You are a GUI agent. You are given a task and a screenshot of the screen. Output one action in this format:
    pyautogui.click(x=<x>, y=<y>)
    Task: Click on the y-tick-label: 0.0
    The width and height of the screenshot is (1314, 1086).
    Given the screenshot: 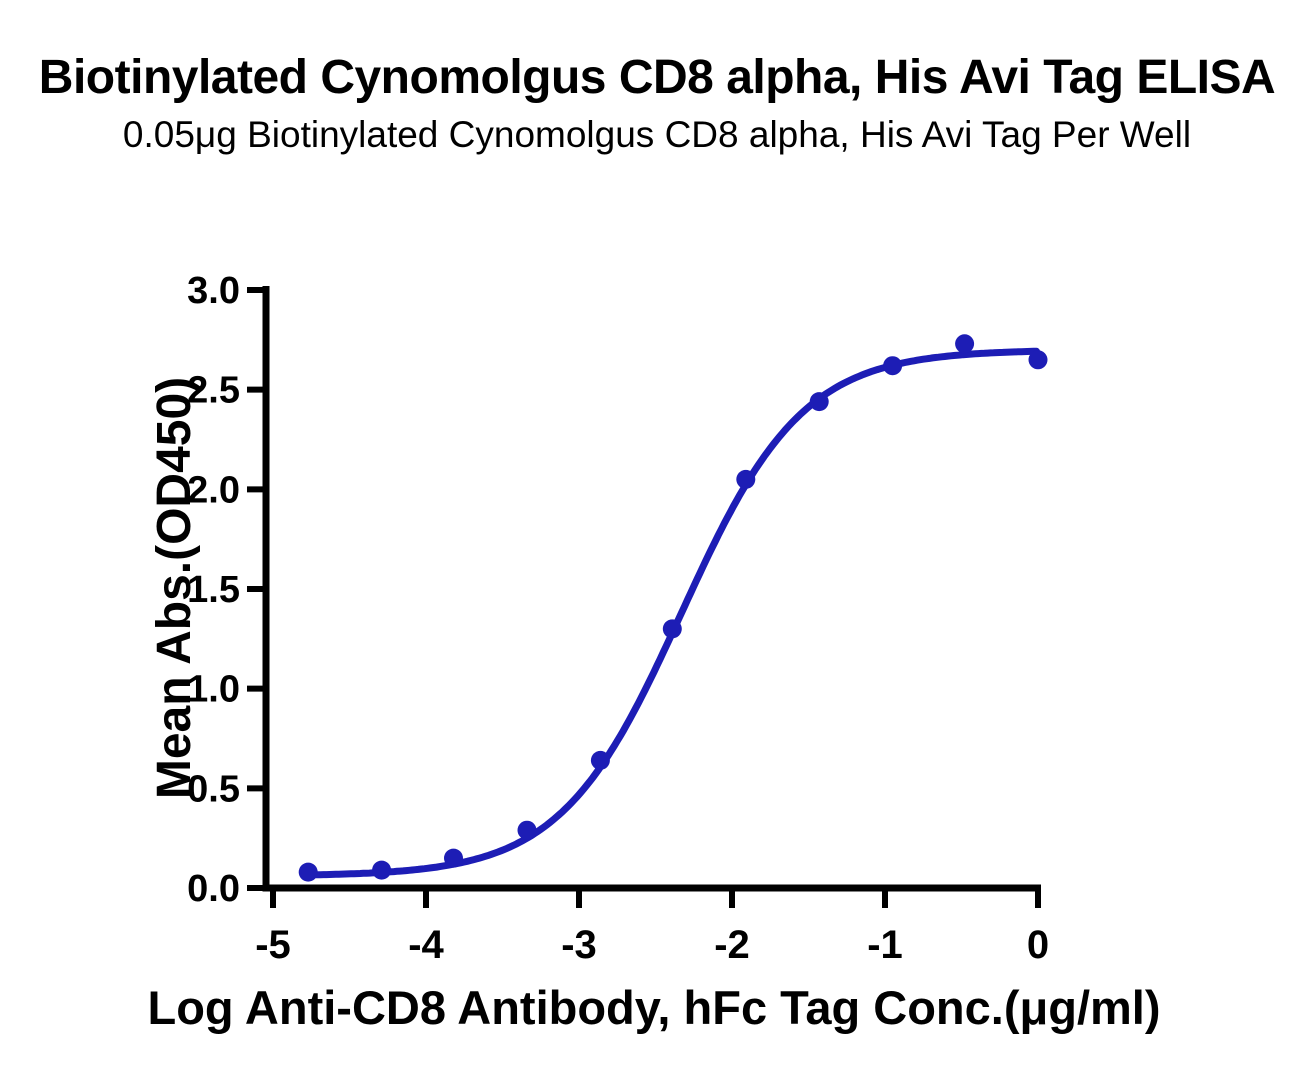 What is the action you would take?
    pyautogui.click(x=213, y=889)
    